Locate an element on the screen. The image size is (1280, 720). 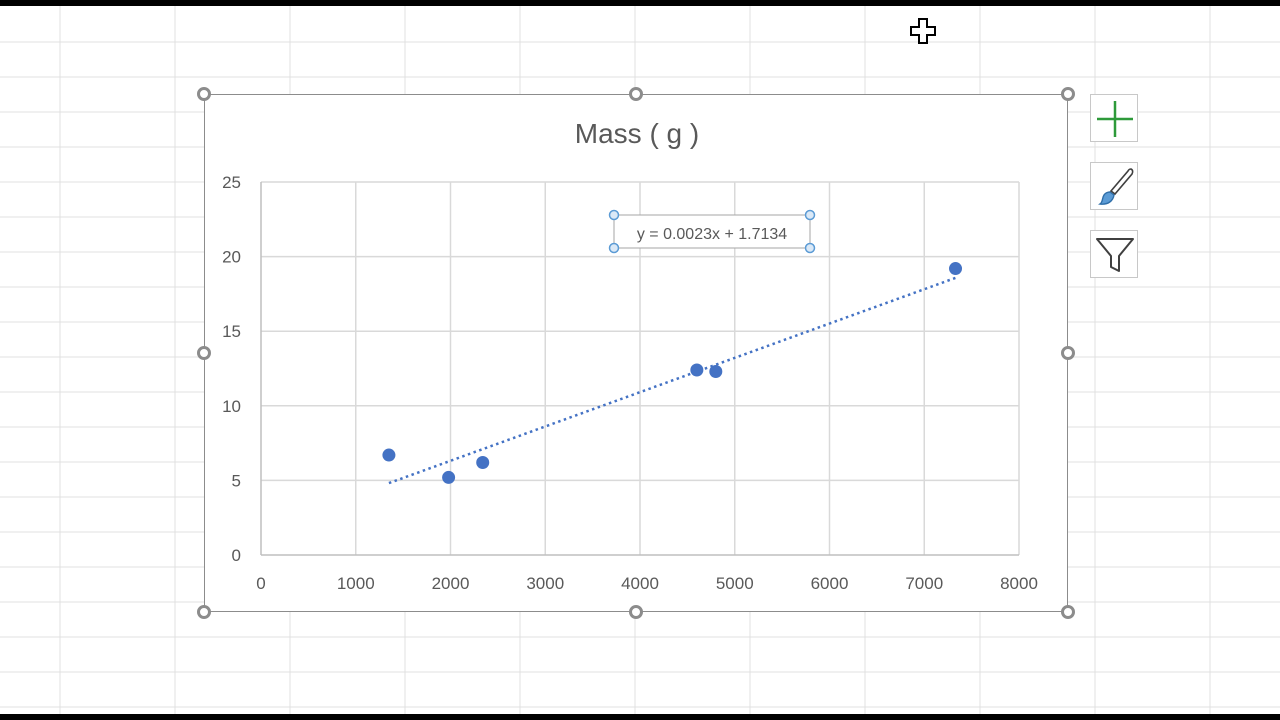
funnel-icon is located at coordinates (1115, 255).